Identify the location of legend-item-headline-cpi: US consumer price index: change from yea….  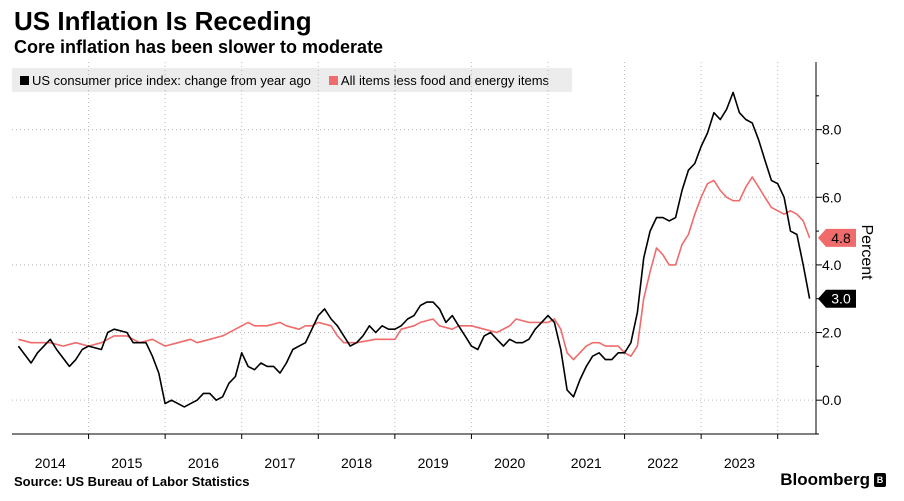
(165, 80).